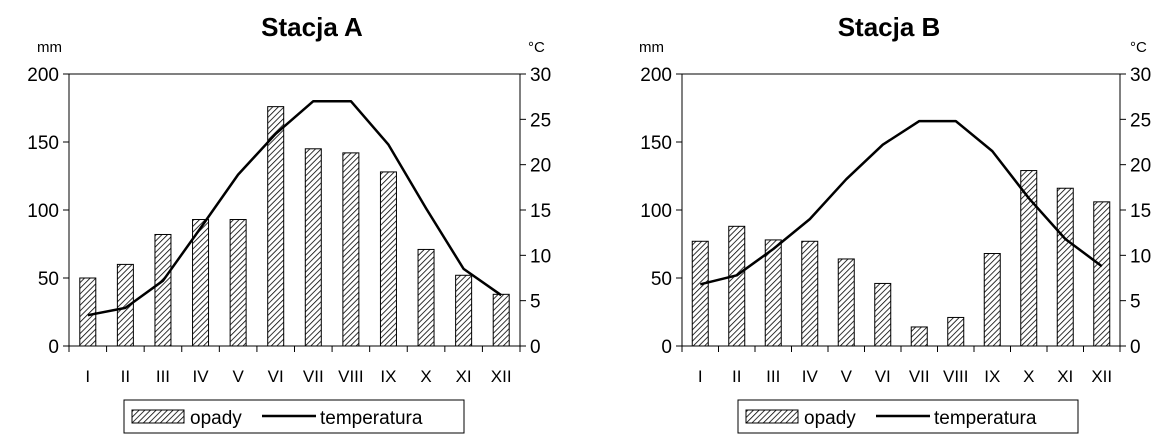 The image size is (1173, 439). What do you see at coordinates (312, 27) in the screenshot?
I see `chart-title: Stacja A` at bounding box center [312, 27].